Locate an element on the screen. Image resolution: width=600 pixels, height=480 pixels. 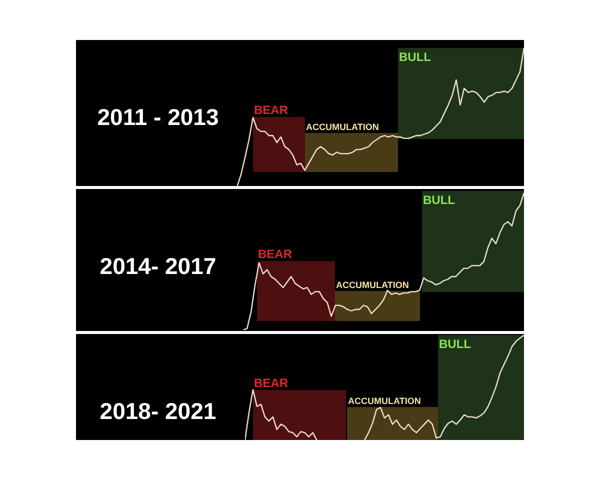
text: 2011 - 2013 is located at coordinates (158, 117).